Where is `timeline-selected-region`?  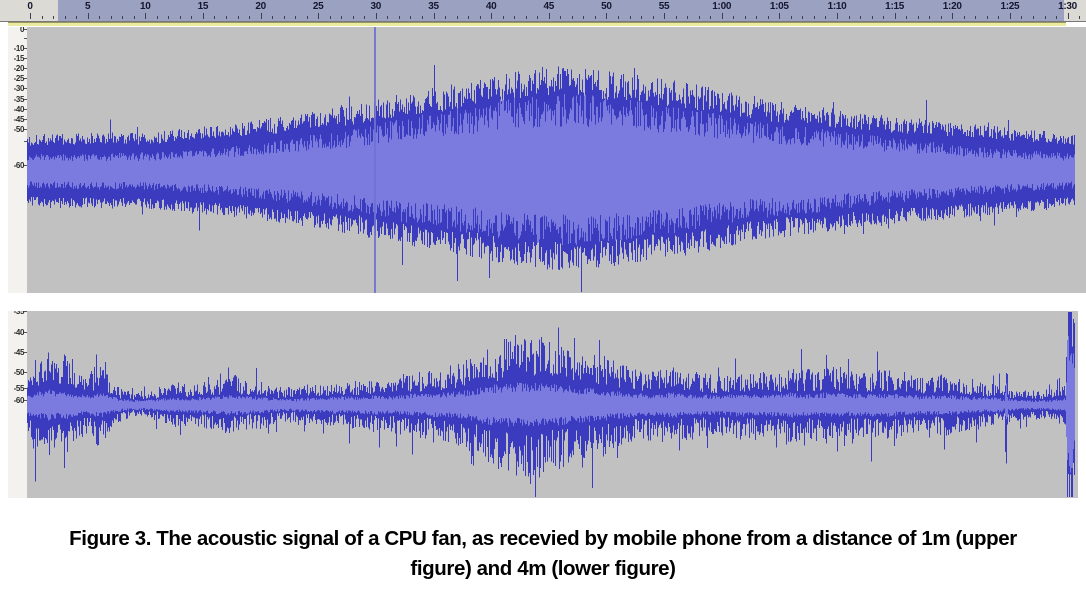 timeline-selected-region is located at coordinates (561, 11).